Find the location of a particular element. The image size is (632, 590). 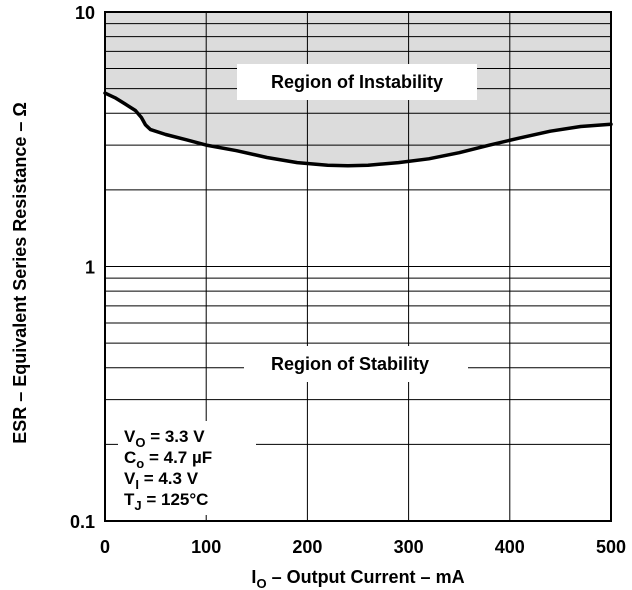

y-axis-label: ESR – Equivalent Series Resistance – Ω is located at coordinates (20, 273).